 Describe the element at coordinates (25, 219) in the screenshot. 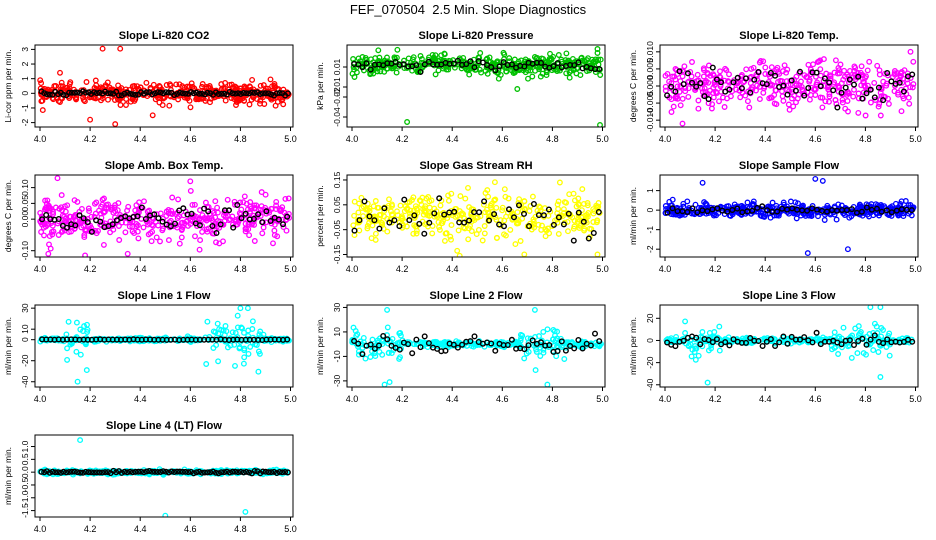

I see `y-tick-label: 0.00` at that location.